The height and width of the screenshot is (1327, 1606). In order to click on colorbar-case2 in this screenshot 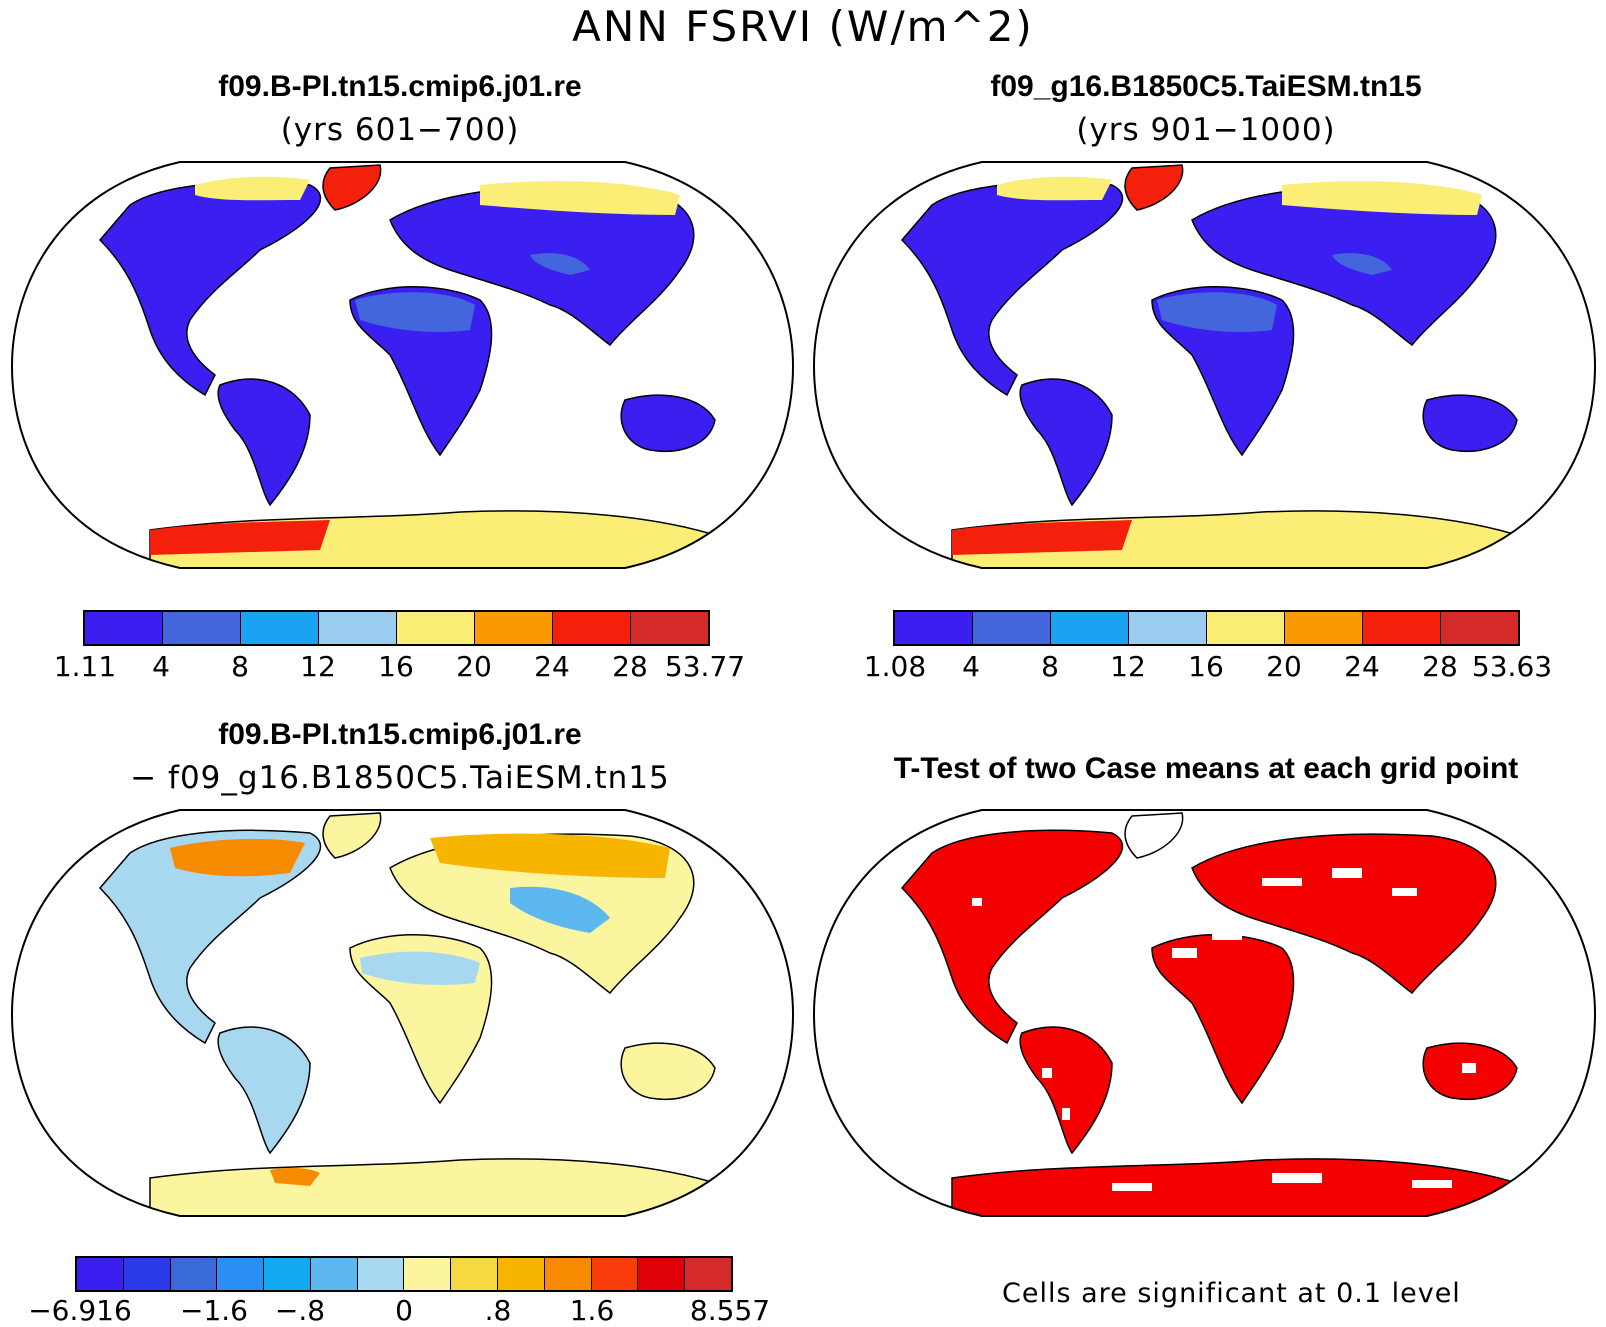, I will do `click(1206, 628)`.